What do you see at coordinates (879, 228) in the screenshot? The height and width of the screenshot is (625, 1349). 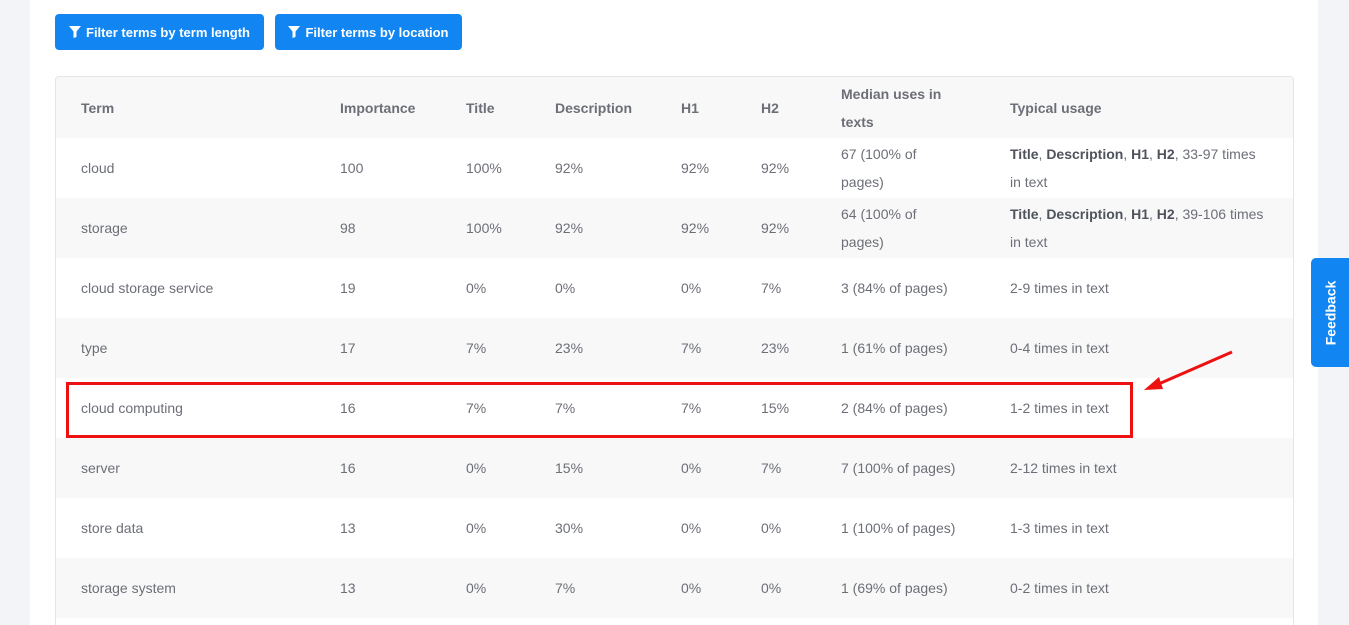 I see `median-cell: 64 (100% of pages)` at bounding box center [879, 228].